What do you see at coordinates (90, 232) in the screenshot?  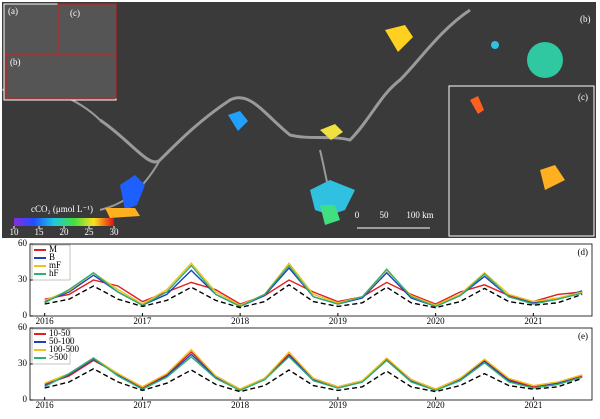 I see `colorbar-tick-label: 25` at bounding box center [90, 232].